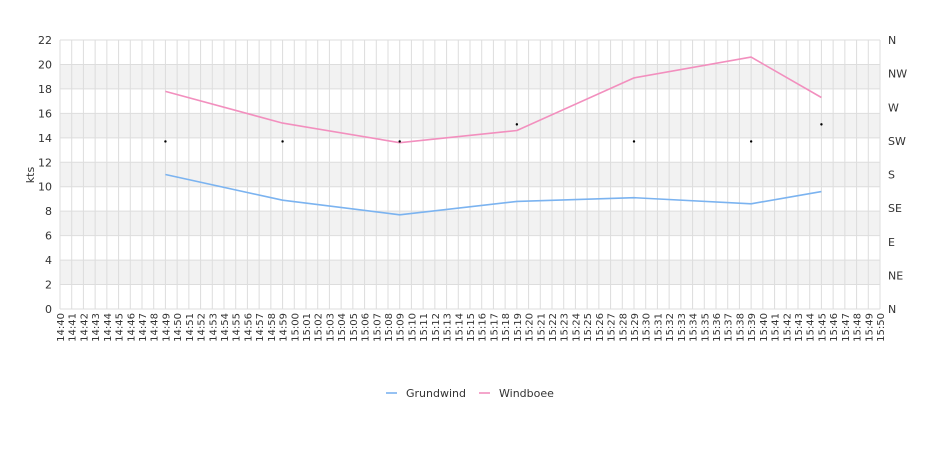 This screenshot has width=940, height=454. What do you see at coordinates (834, 327) in the screenshot?
I see `x-tick-label: 15:46` at bounding box center [834, 327].